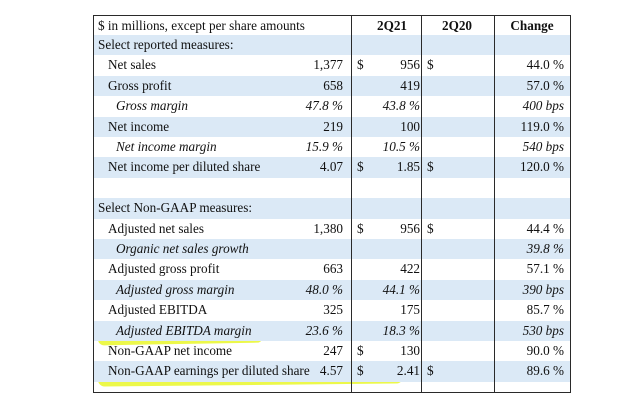  Describe the element at coordinates (410, 269) in the screenshot. I see `cell-2q20-value: 422` at that location.